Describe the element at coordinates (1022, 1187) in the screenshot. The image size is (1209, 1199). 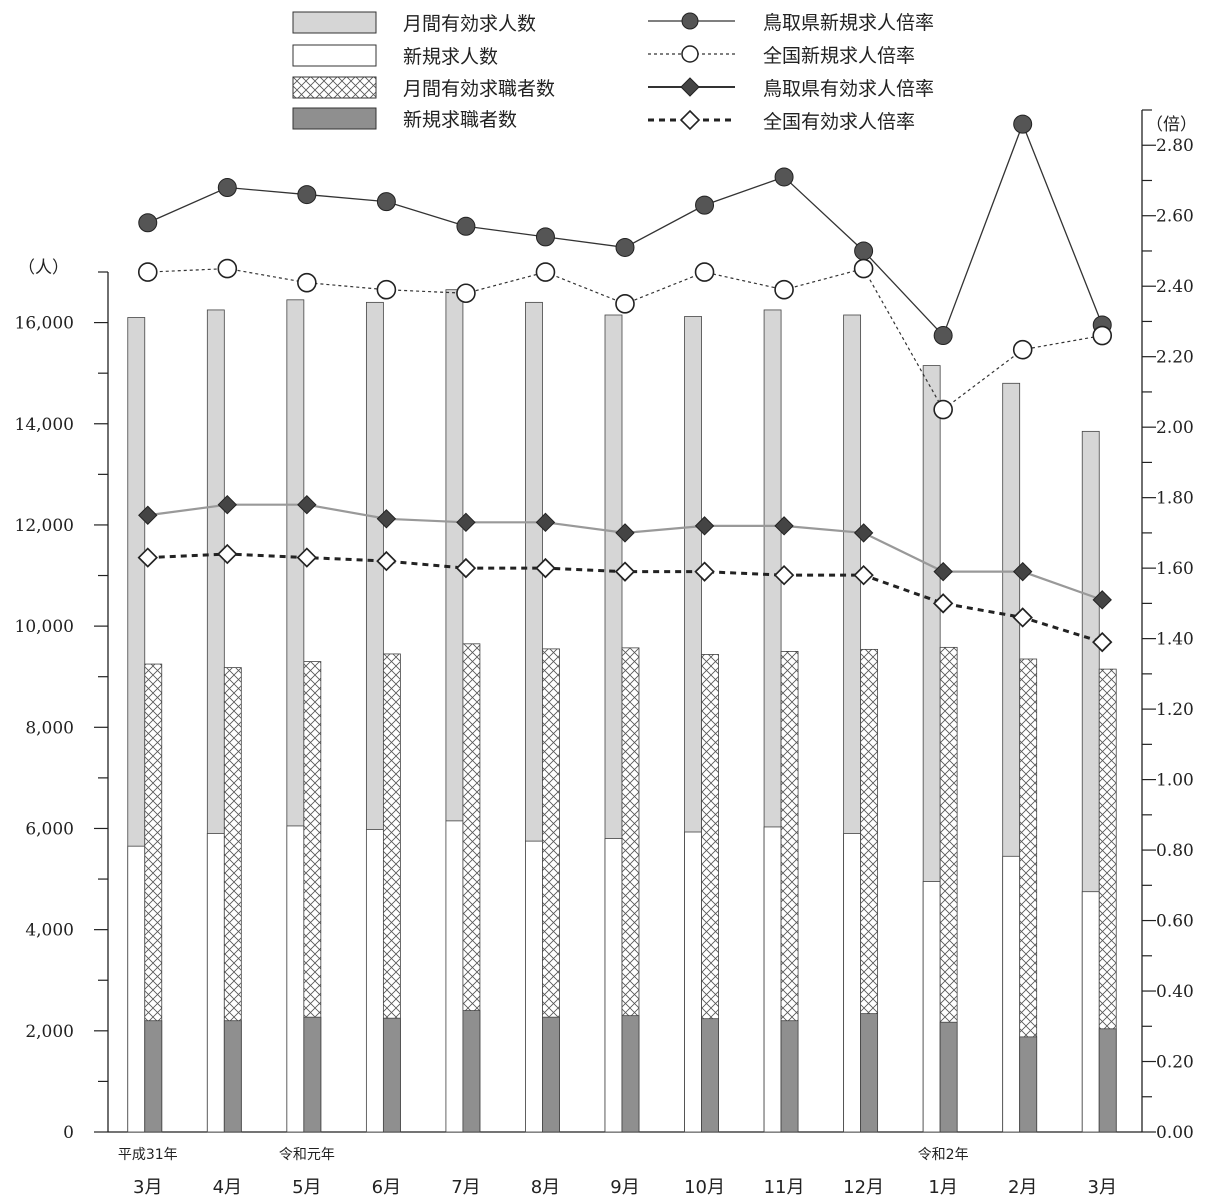
I see `x-tick-label: 2月` at that location.